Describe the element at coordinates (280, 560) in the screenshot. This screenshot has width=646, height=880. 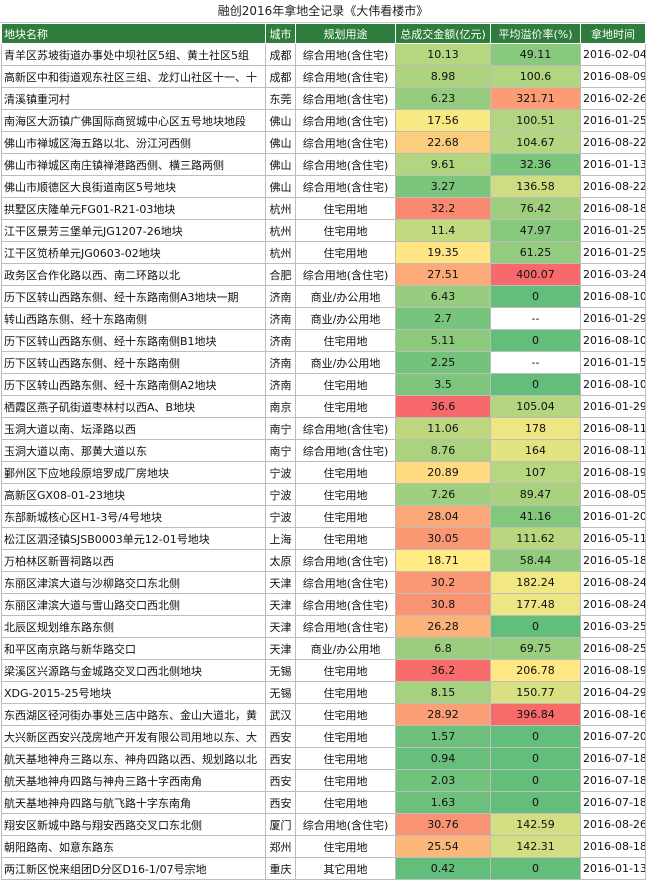
I see `city-cell: 太原` at that location.